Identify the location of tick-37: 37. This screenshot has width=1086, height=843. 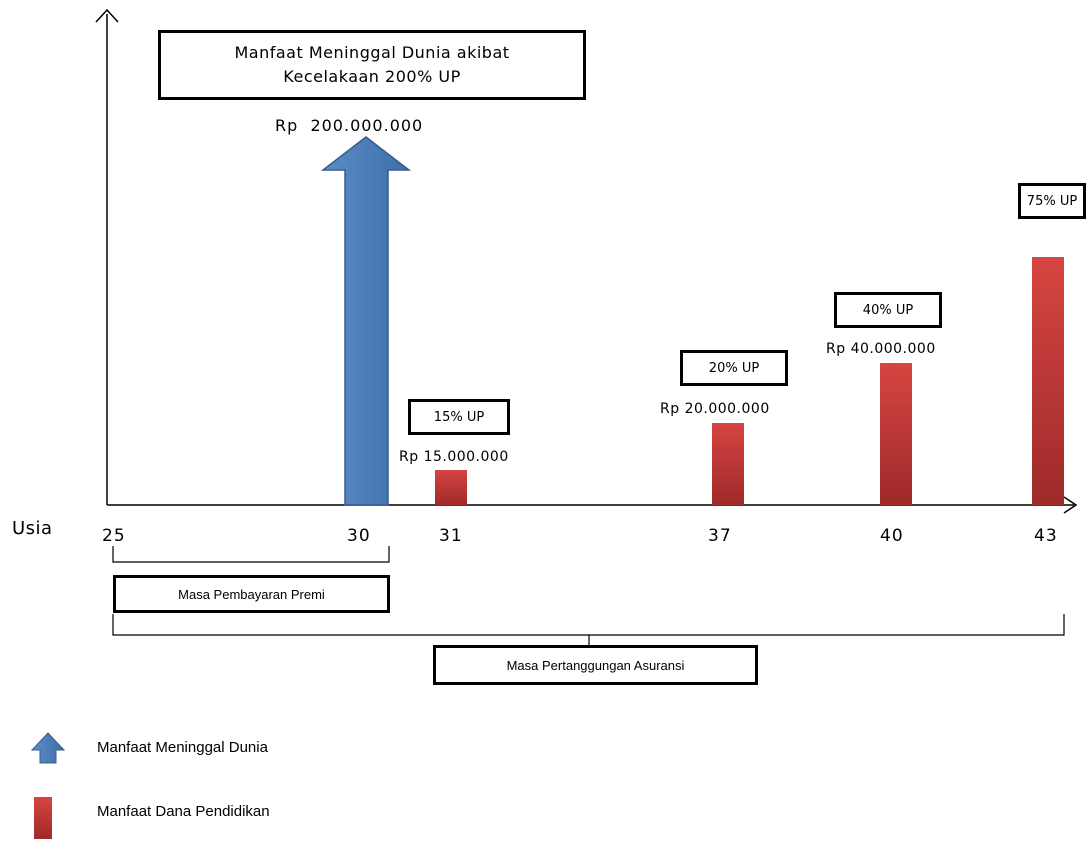
(720, 536).